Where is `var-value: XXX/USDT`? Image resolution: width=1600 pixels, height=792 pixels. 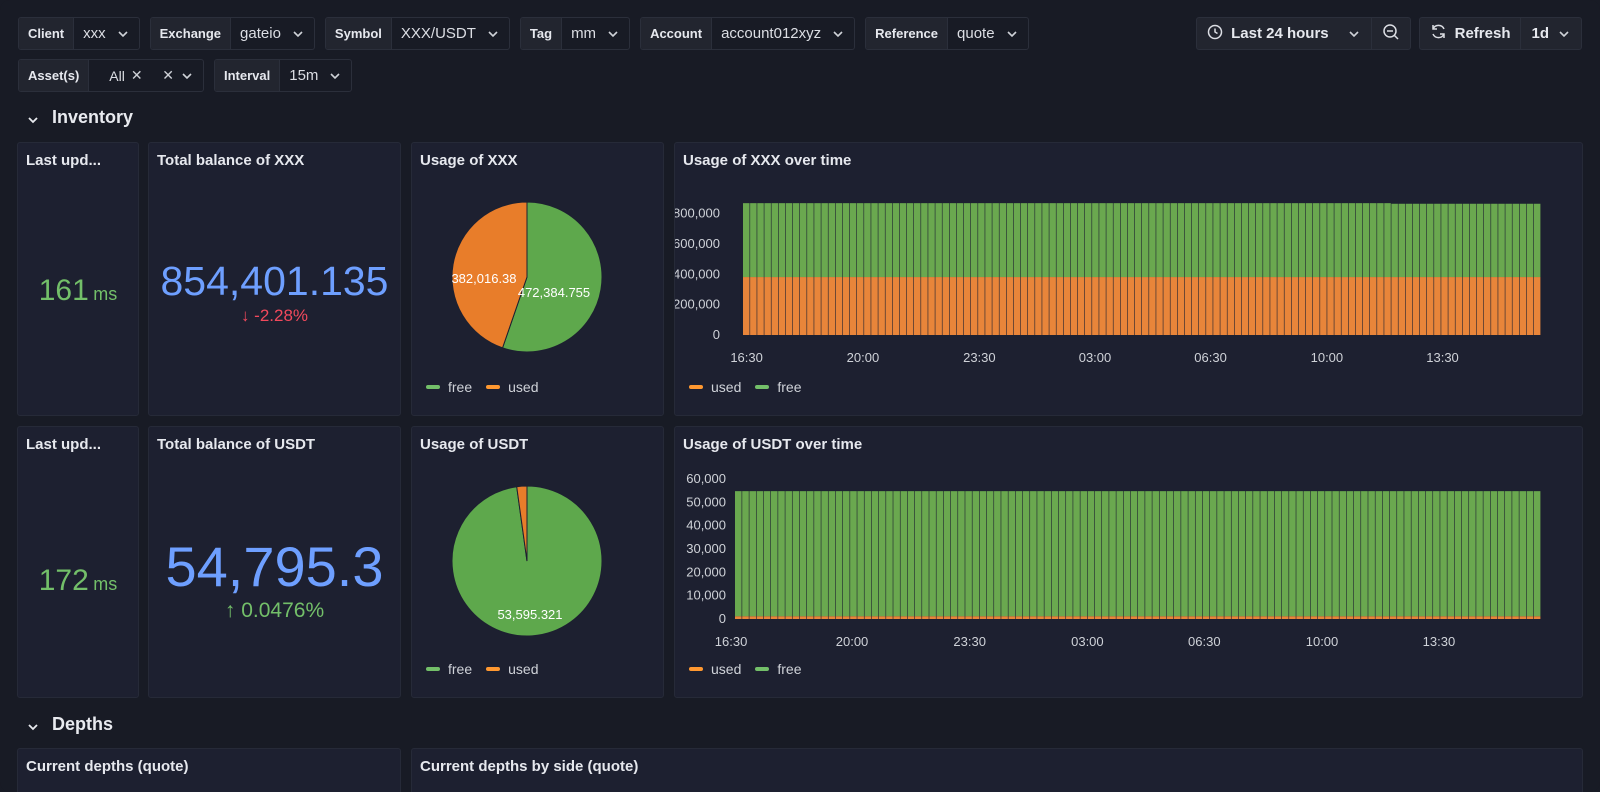 var-value: XXX/USDT is located at coordinates (438, 33).